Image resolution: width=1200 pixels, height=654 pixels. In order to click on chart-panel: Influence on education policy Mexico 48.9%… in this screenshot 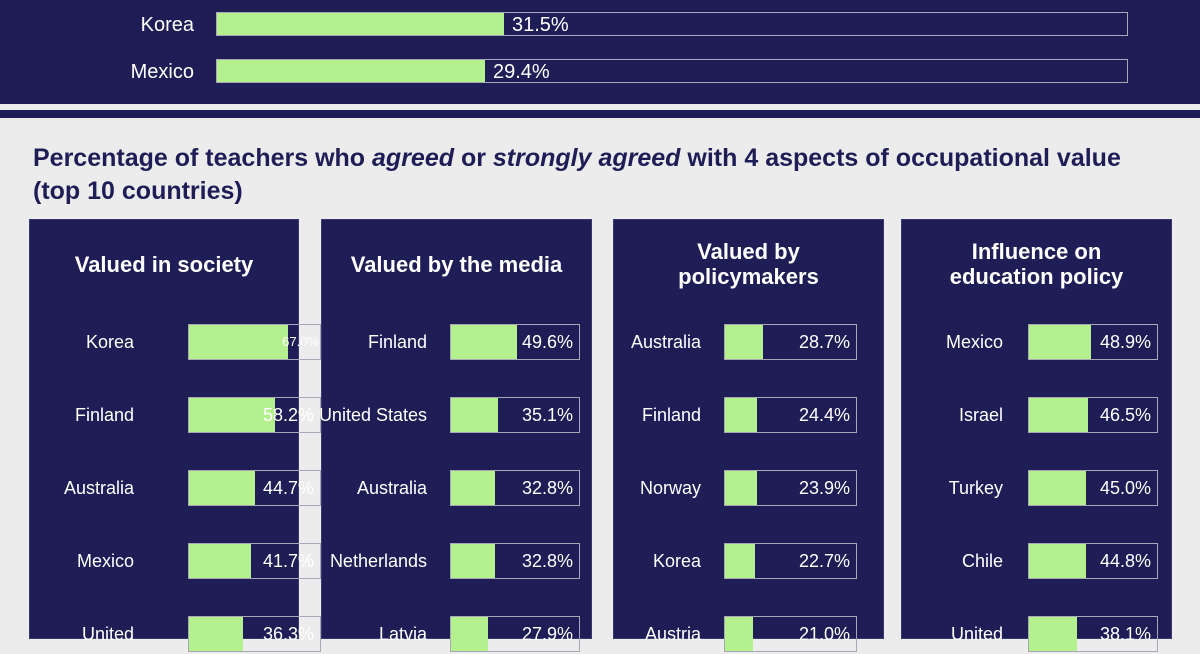, I will do `click(1036, 435)`.